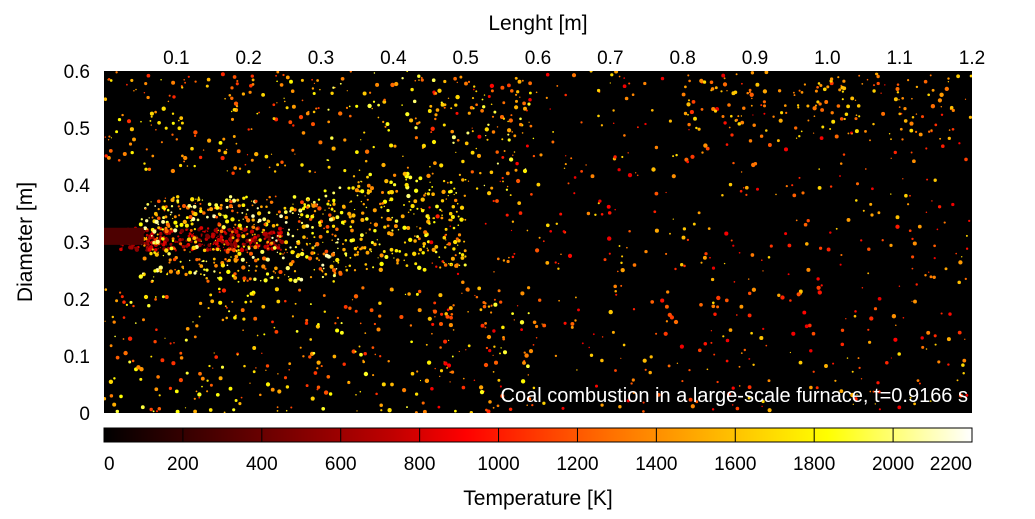 Image resolution: width=1035 pixels, height=519 pixels. I want to click on y-tick-label: 0.2, so click(77, 300).